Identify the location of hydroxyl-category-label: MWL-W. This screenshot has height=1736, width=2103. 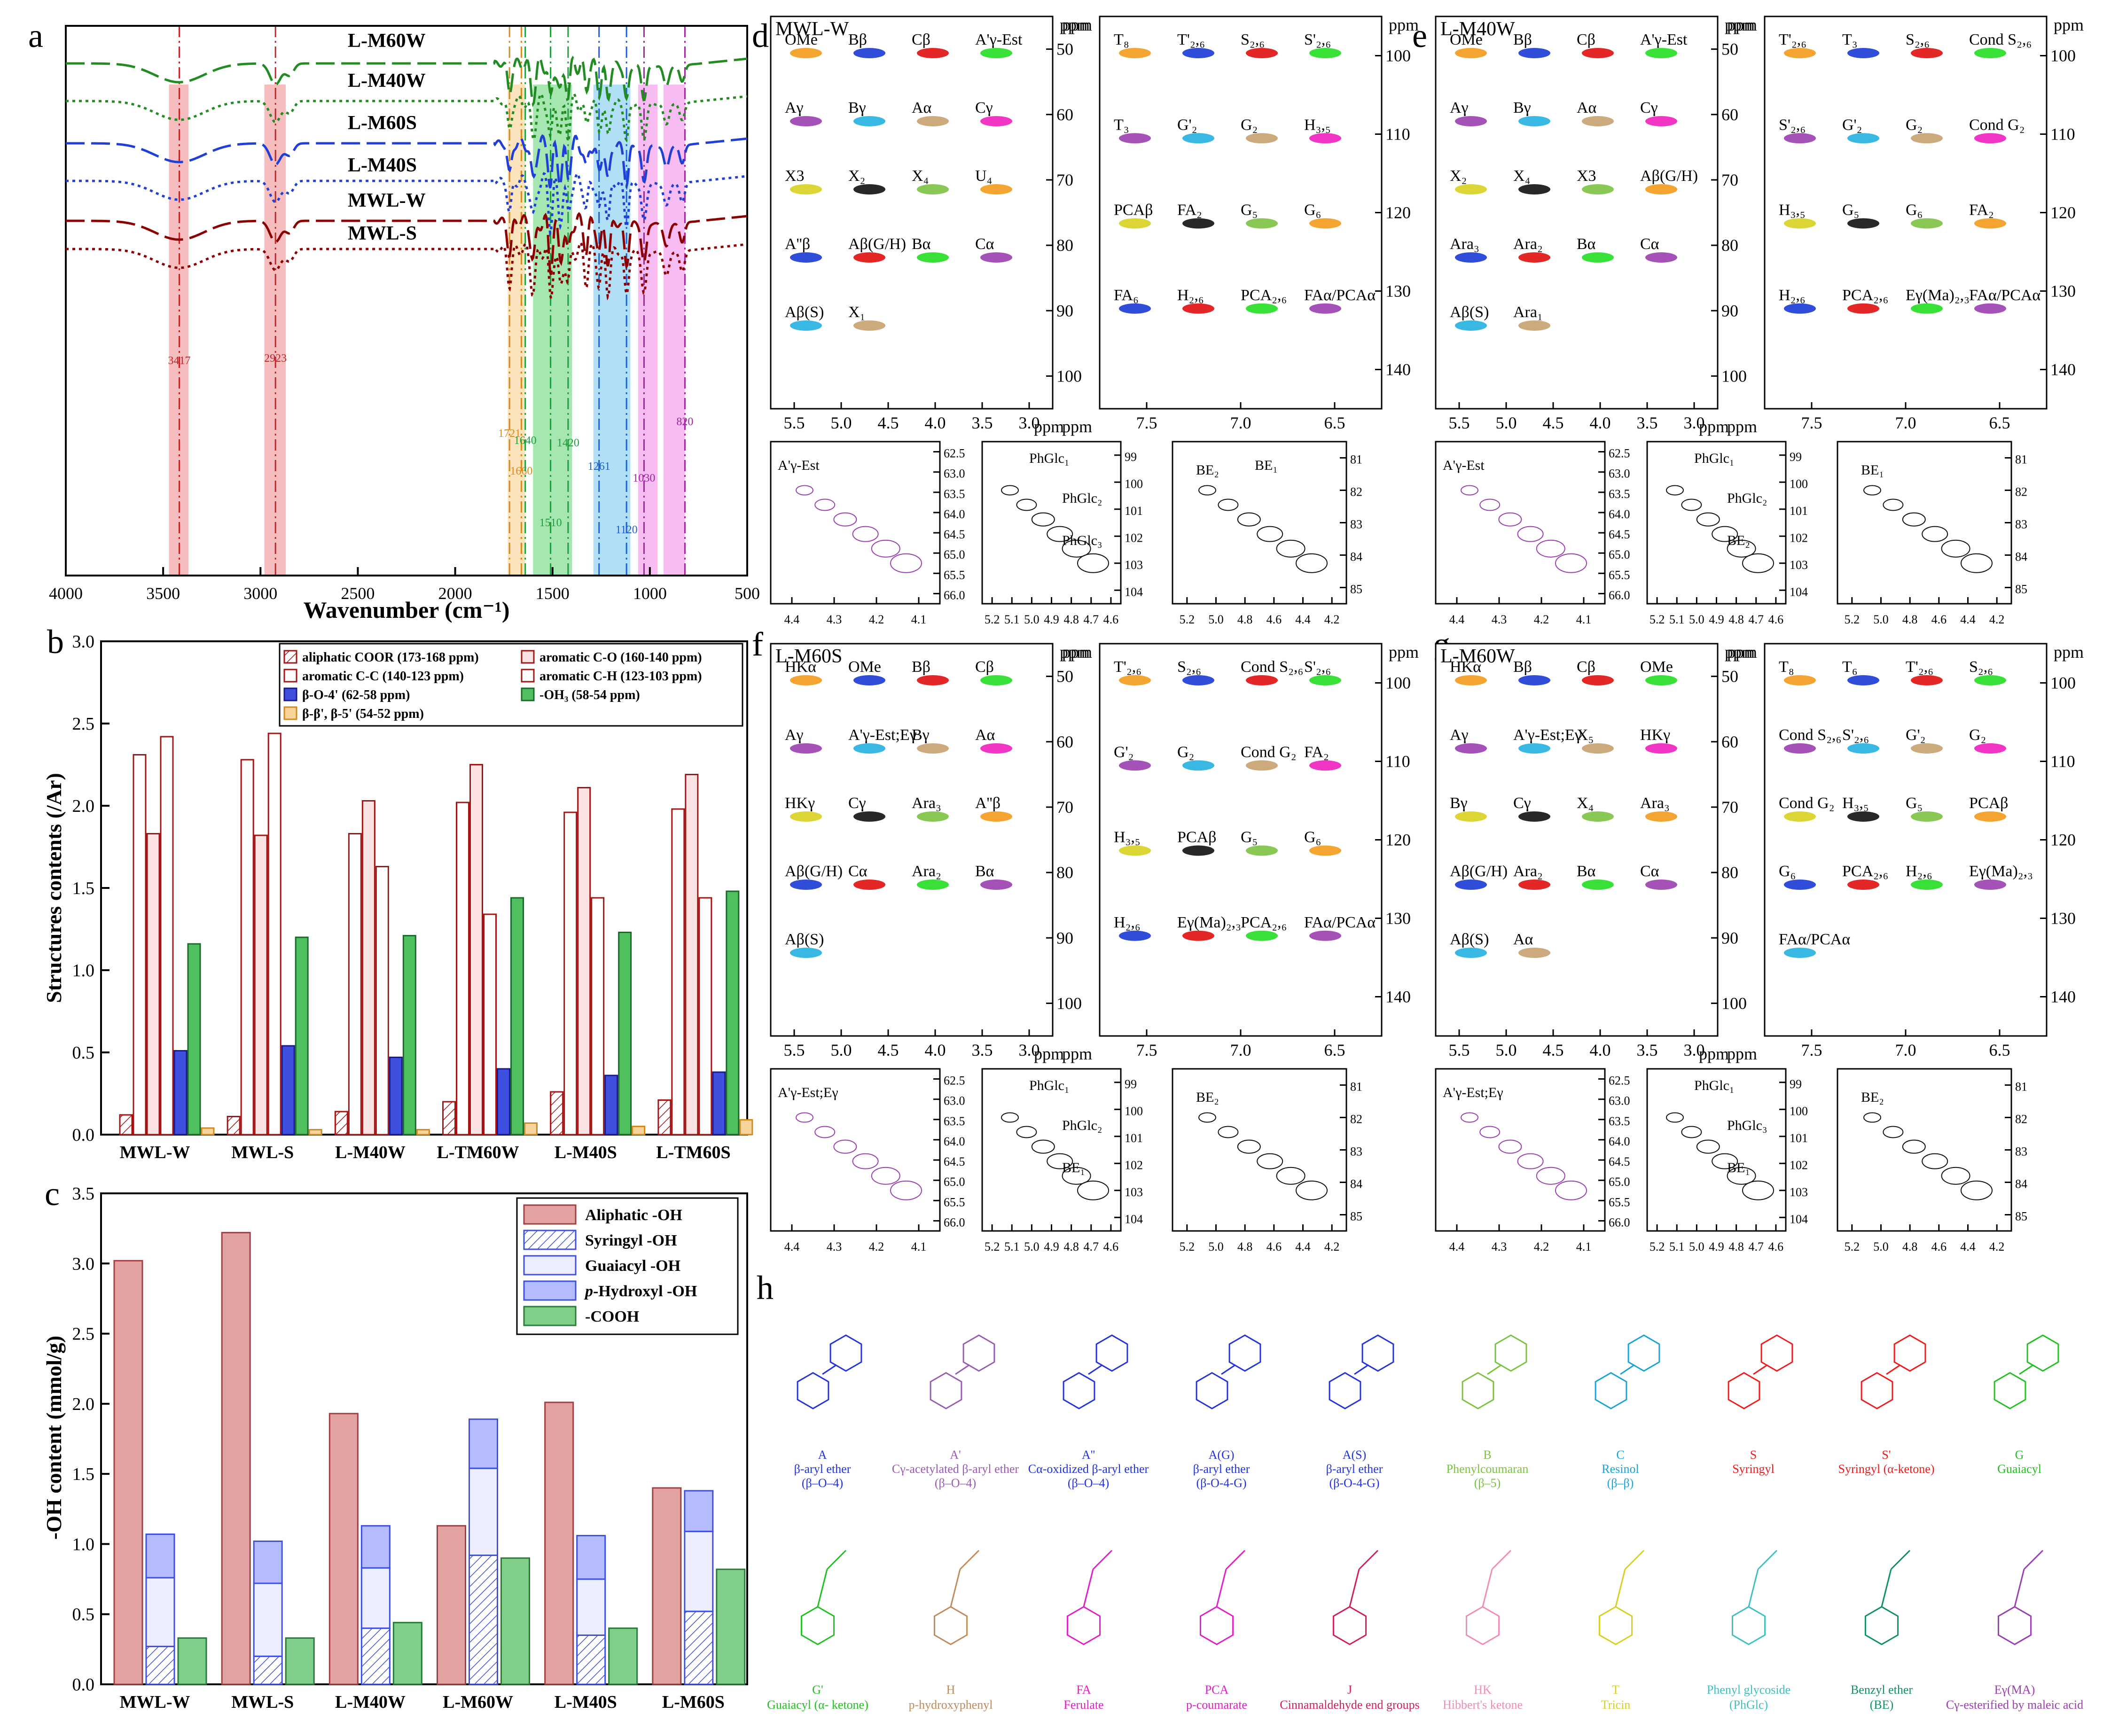
(155, 1702).